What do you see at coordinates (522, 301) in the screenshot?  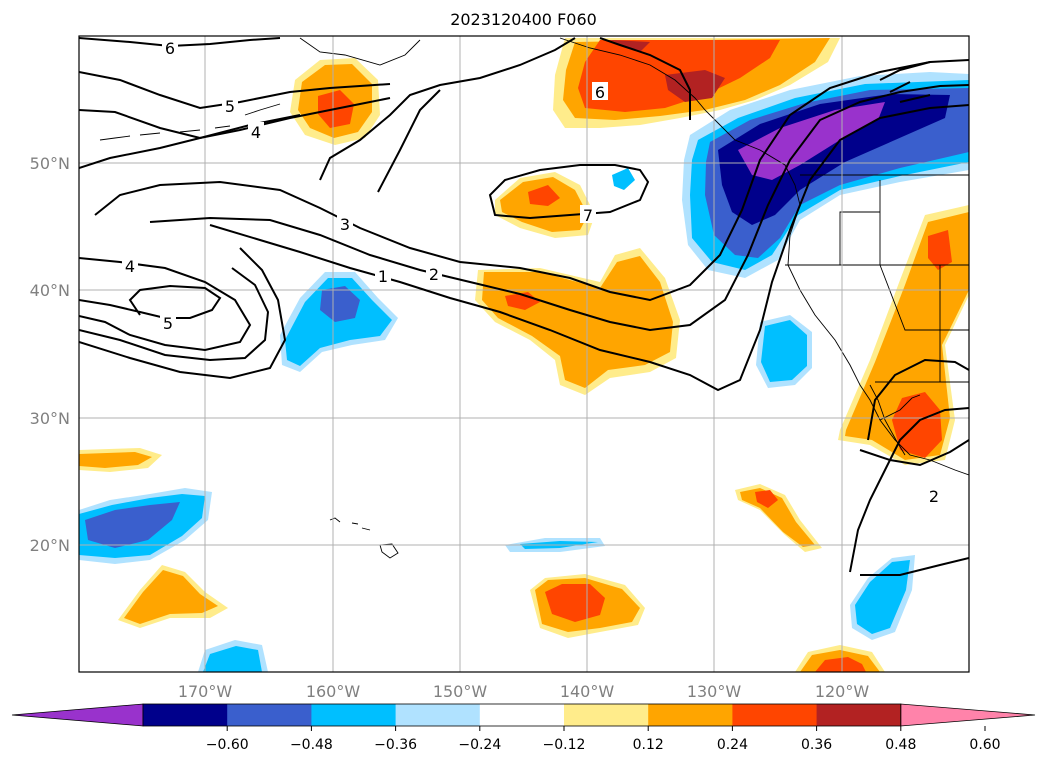 I see `positive-anomaly-subtropical-max` at bounding box center [522, 301].